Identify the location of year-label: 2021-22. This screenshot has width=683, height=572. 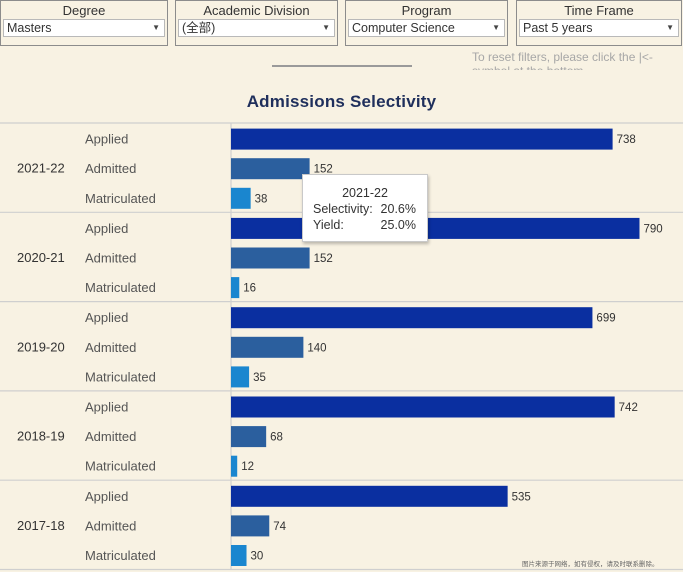
(41, 168).